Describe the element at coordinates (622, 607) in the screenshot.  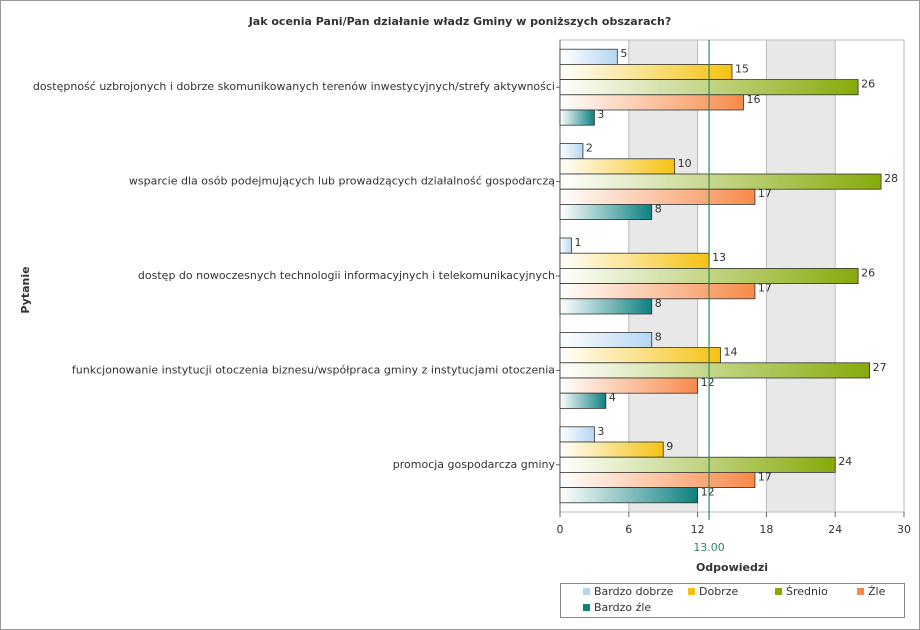
I see `legend-label: Bardzo źle` at that location.